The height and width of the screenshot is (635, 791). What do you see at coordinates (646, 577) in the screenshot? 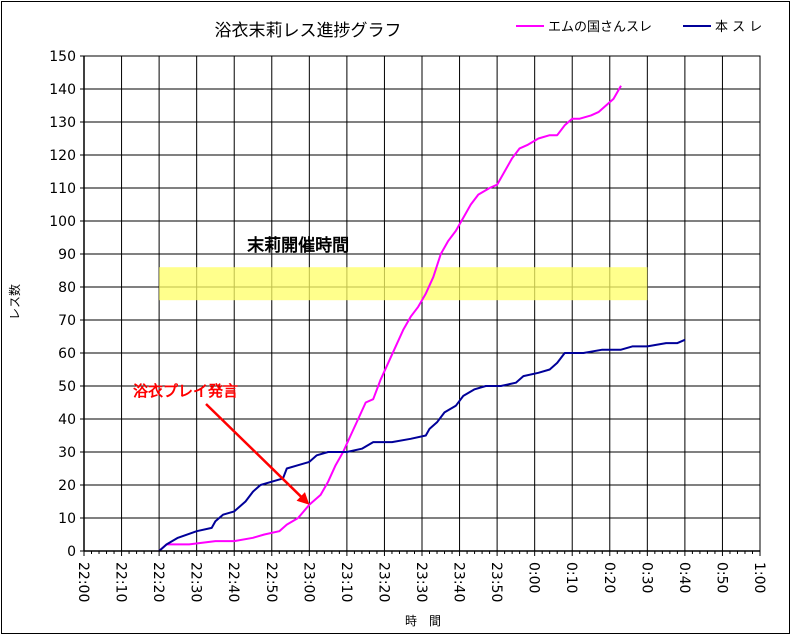
I see `x-tick-label: 0:30` at bounding box center [646, 577].